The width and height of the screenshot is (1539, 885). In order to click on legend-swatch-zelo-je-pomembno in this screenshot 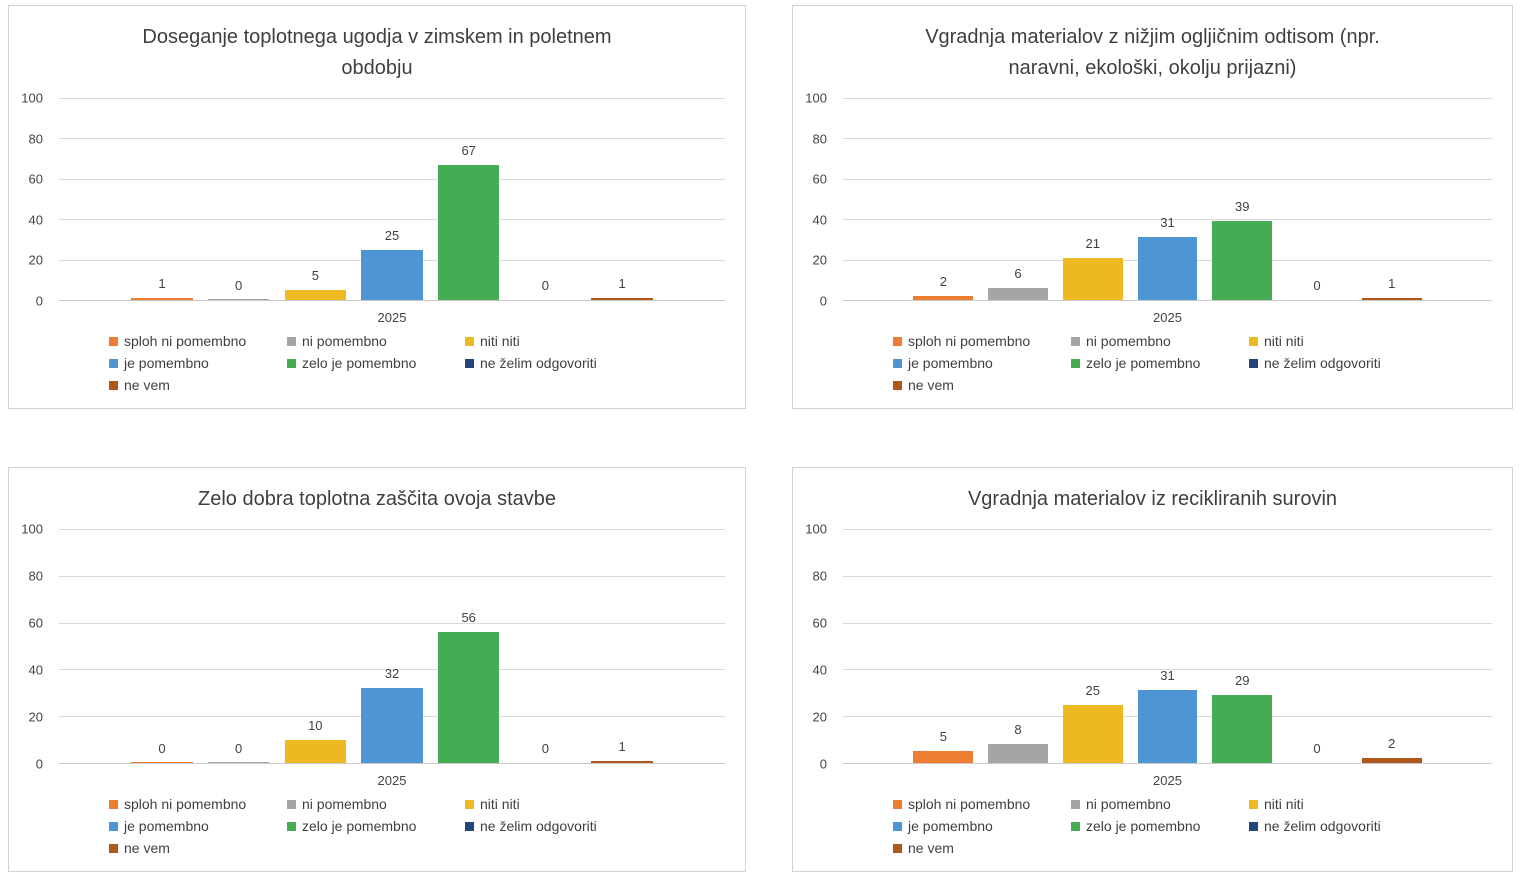, I will do `click(291, 363)`.